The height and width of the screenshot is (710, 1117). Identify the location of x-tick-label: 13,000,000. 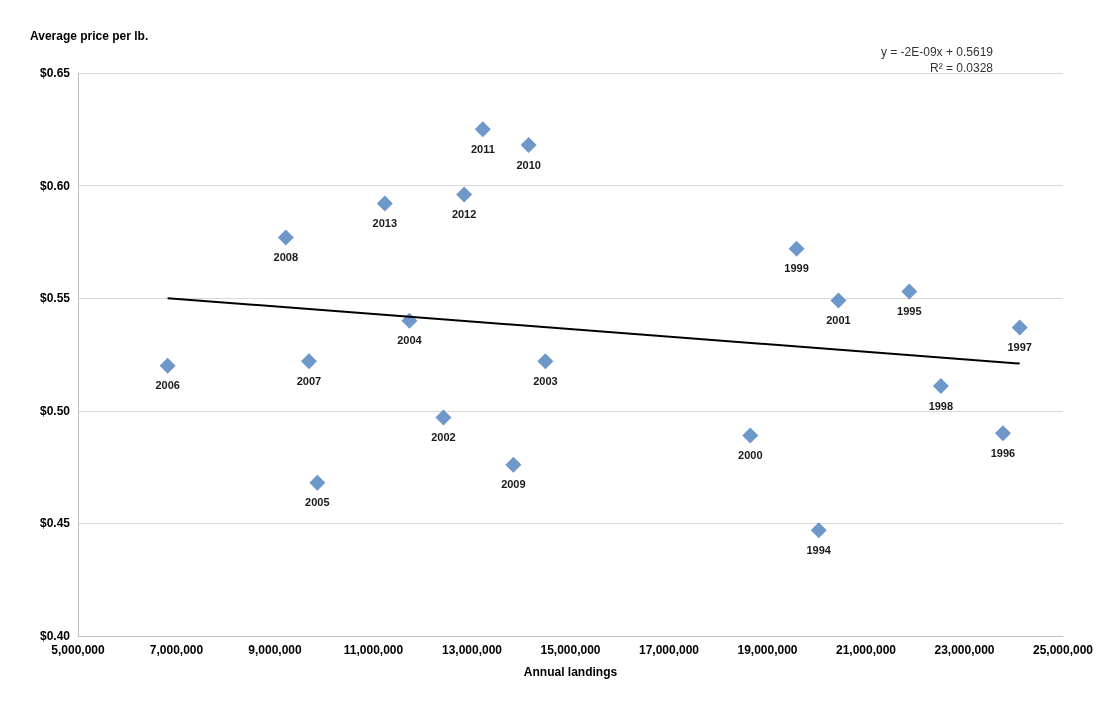
(472, 650).